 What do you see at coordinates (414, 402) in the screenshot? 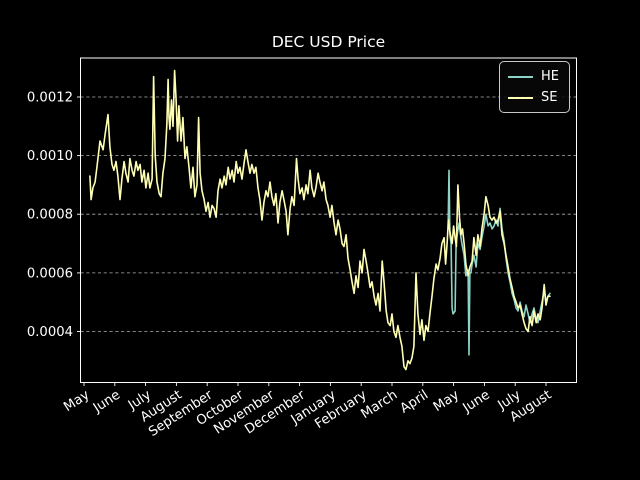
I see `x-tick-label: April` at bounding box center [414, 402].